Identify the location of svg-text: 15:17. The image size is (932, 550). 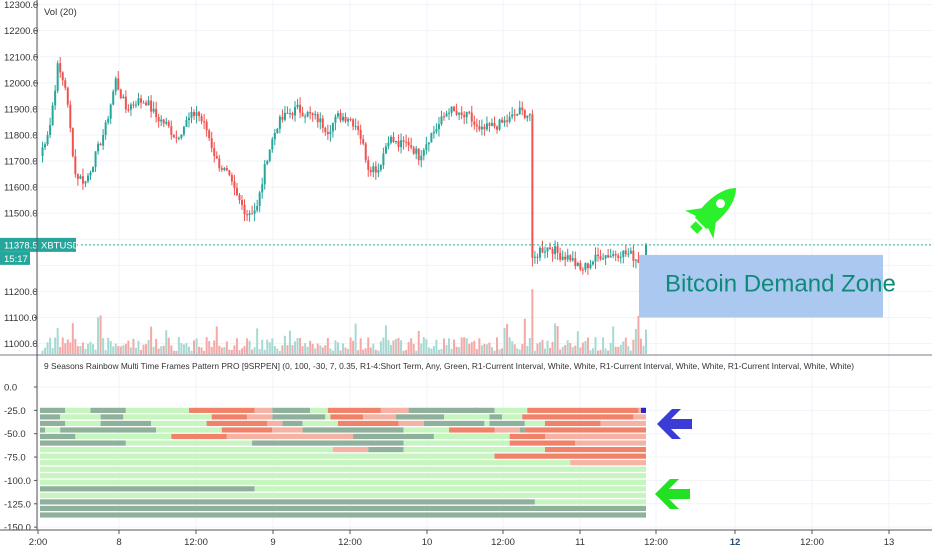
(16, 259).